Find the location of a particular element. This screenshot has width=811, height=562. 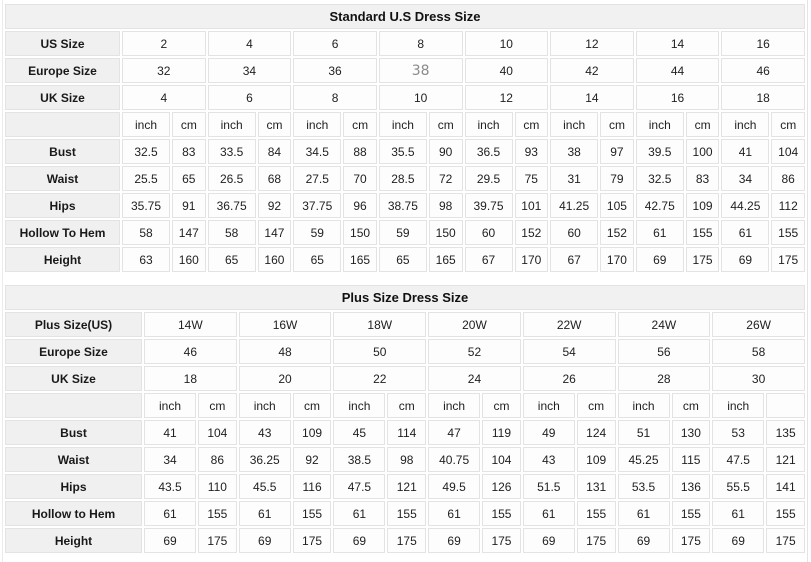

measurement-value: 68 is located at coordinates (274, 178).